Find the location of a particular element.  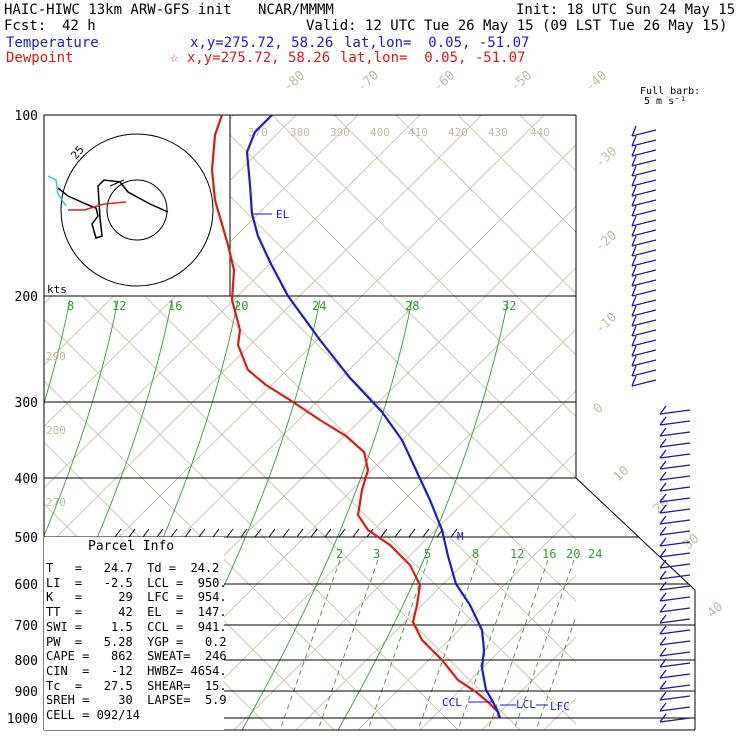

mixing-ratio-label: 5 is located at coordinates (427, 554).